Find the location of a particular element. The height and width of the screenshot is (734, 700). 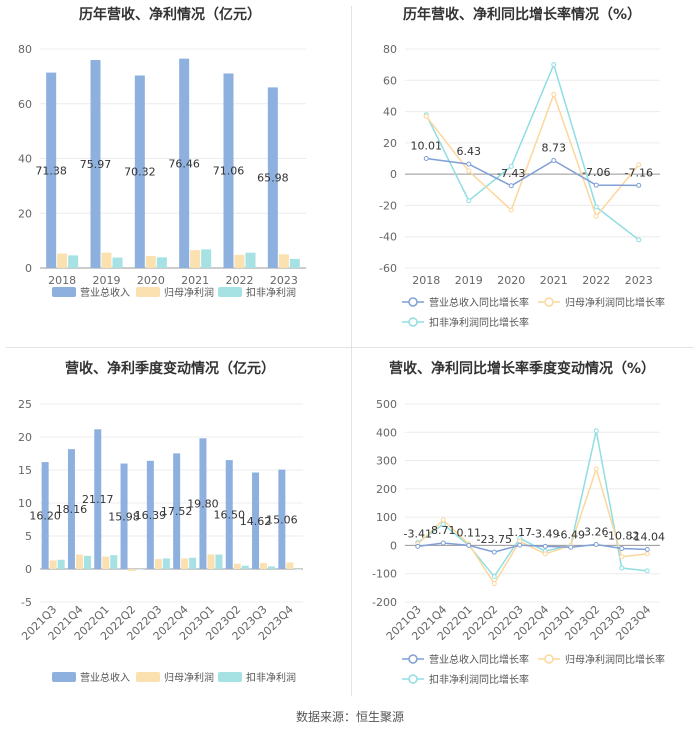

data-label: 15.06 is located at coordinates (282, 519).